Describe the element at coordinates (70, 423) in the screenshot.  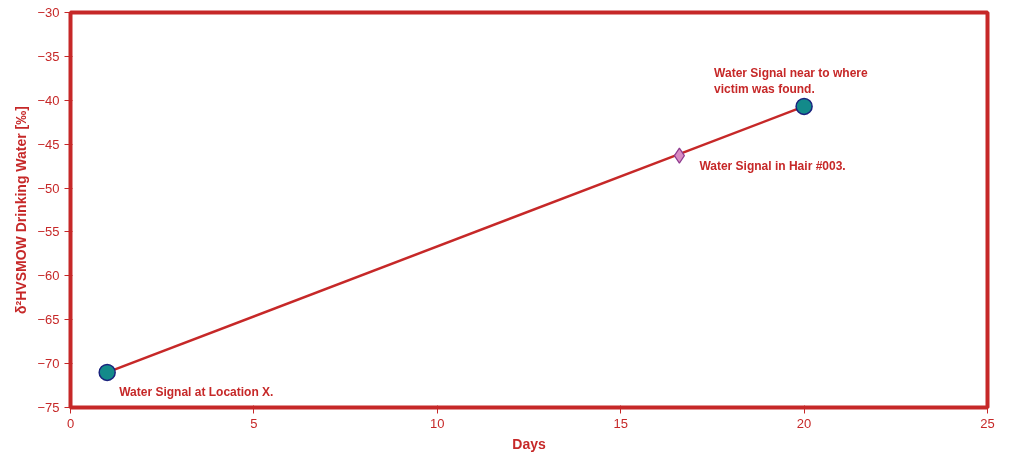
I see `x-tick-label: 0` at that location.